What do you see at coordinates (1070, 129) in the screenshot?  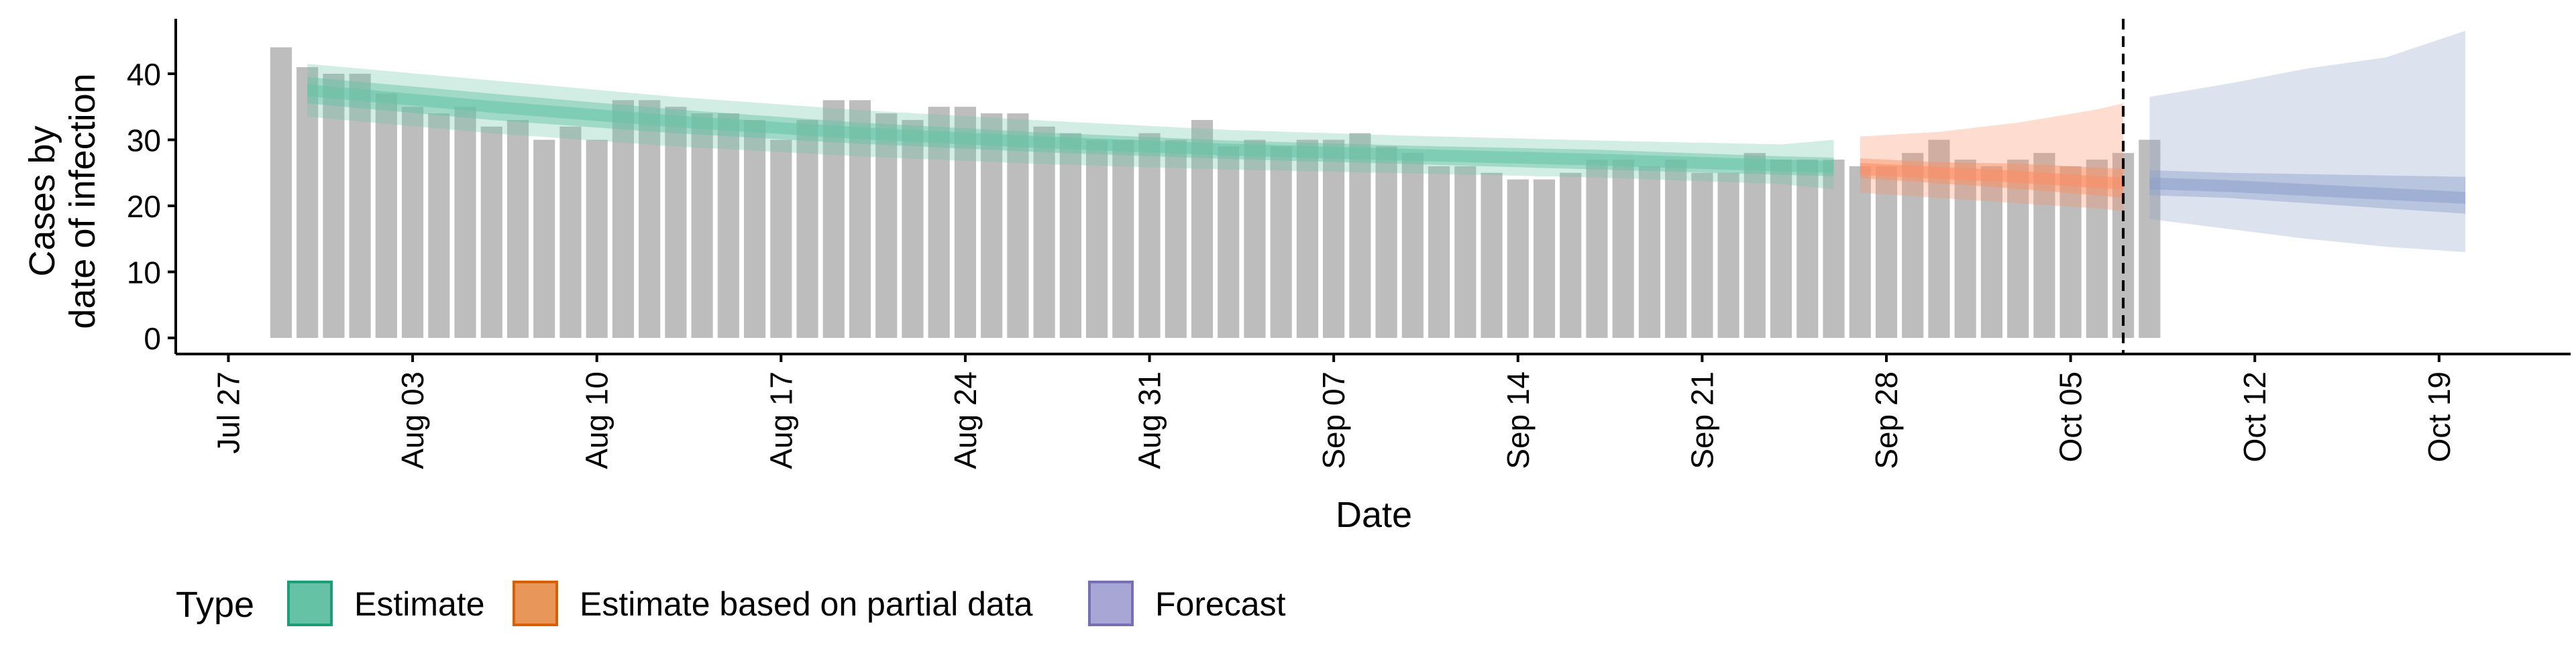 I see `band-median-estimate` at bounding box center [1070, 129].